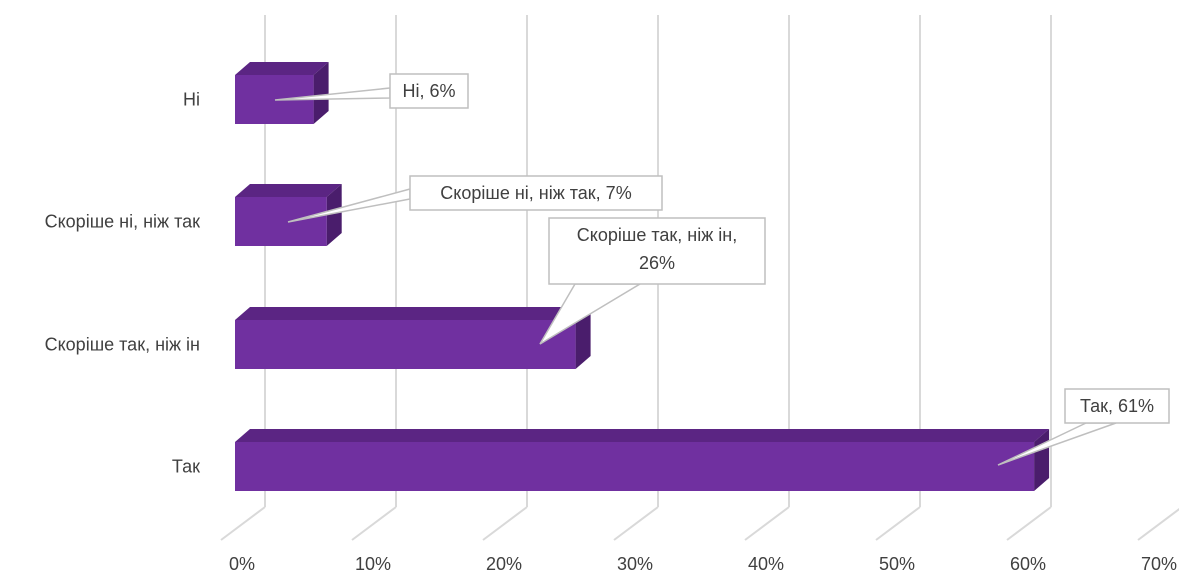 This screenshot has width=1179, height=578. Describe the element at coordinates (1159, 564) in the screenshot. I see `x-tick-label-7: 70%` at that location.